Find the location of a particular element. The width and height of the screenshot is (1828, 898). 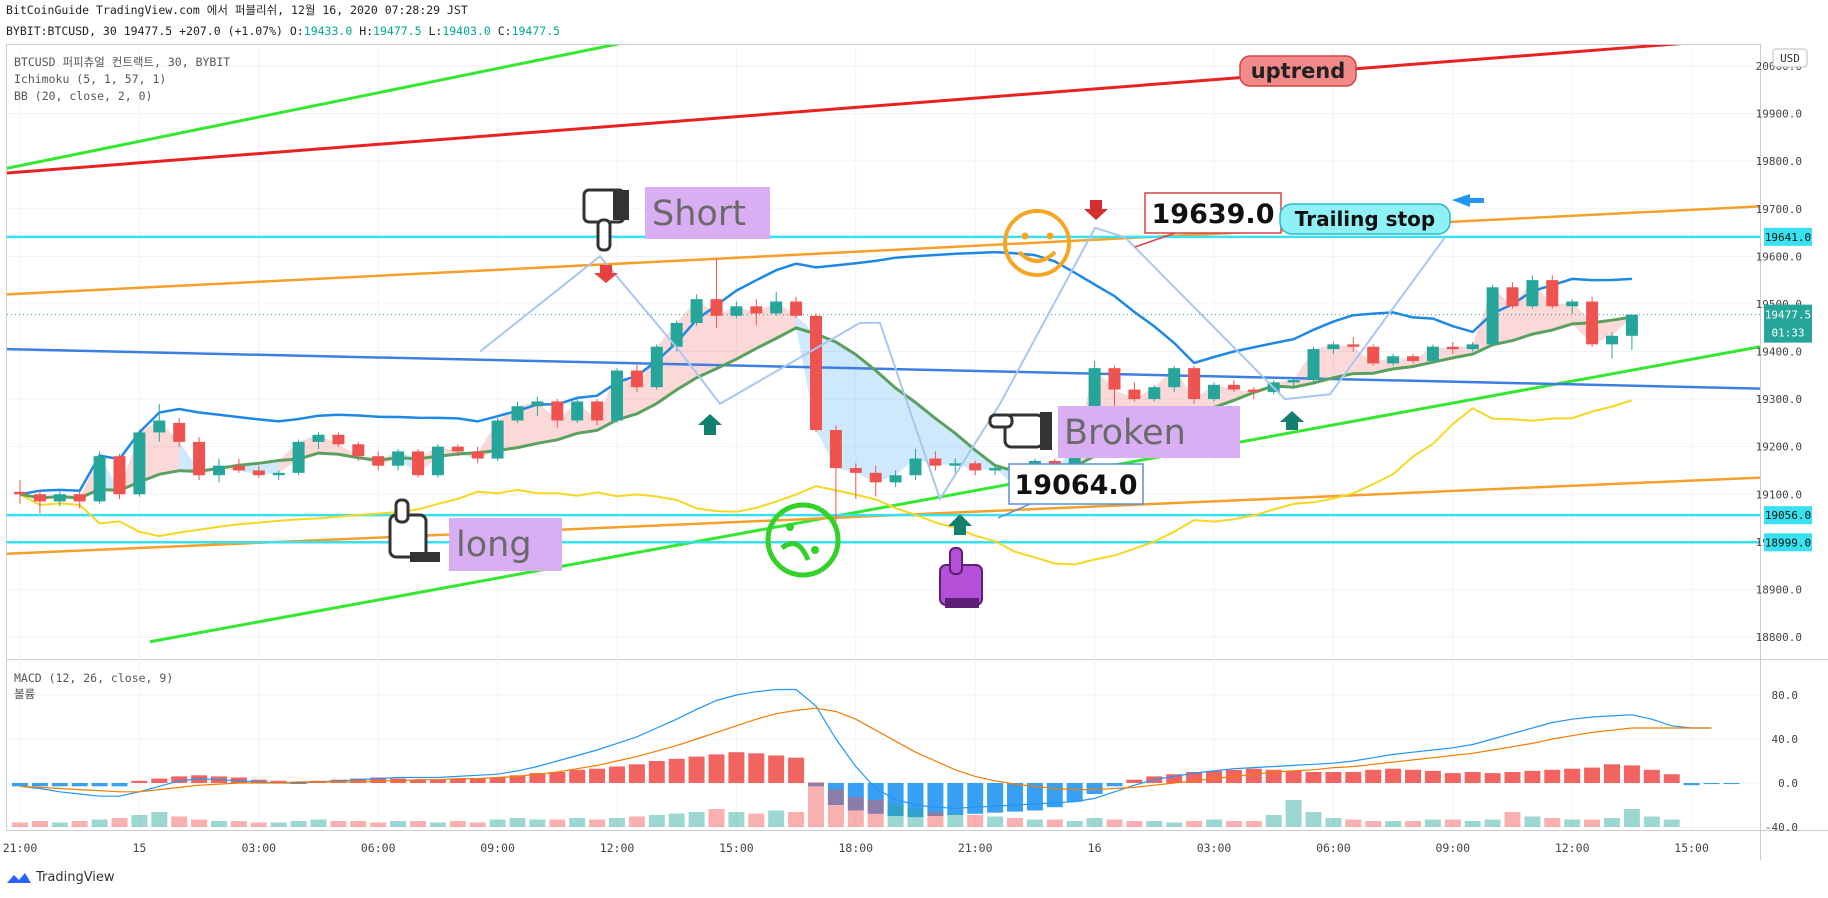

currency-button is located at coordinates (1790, 58).